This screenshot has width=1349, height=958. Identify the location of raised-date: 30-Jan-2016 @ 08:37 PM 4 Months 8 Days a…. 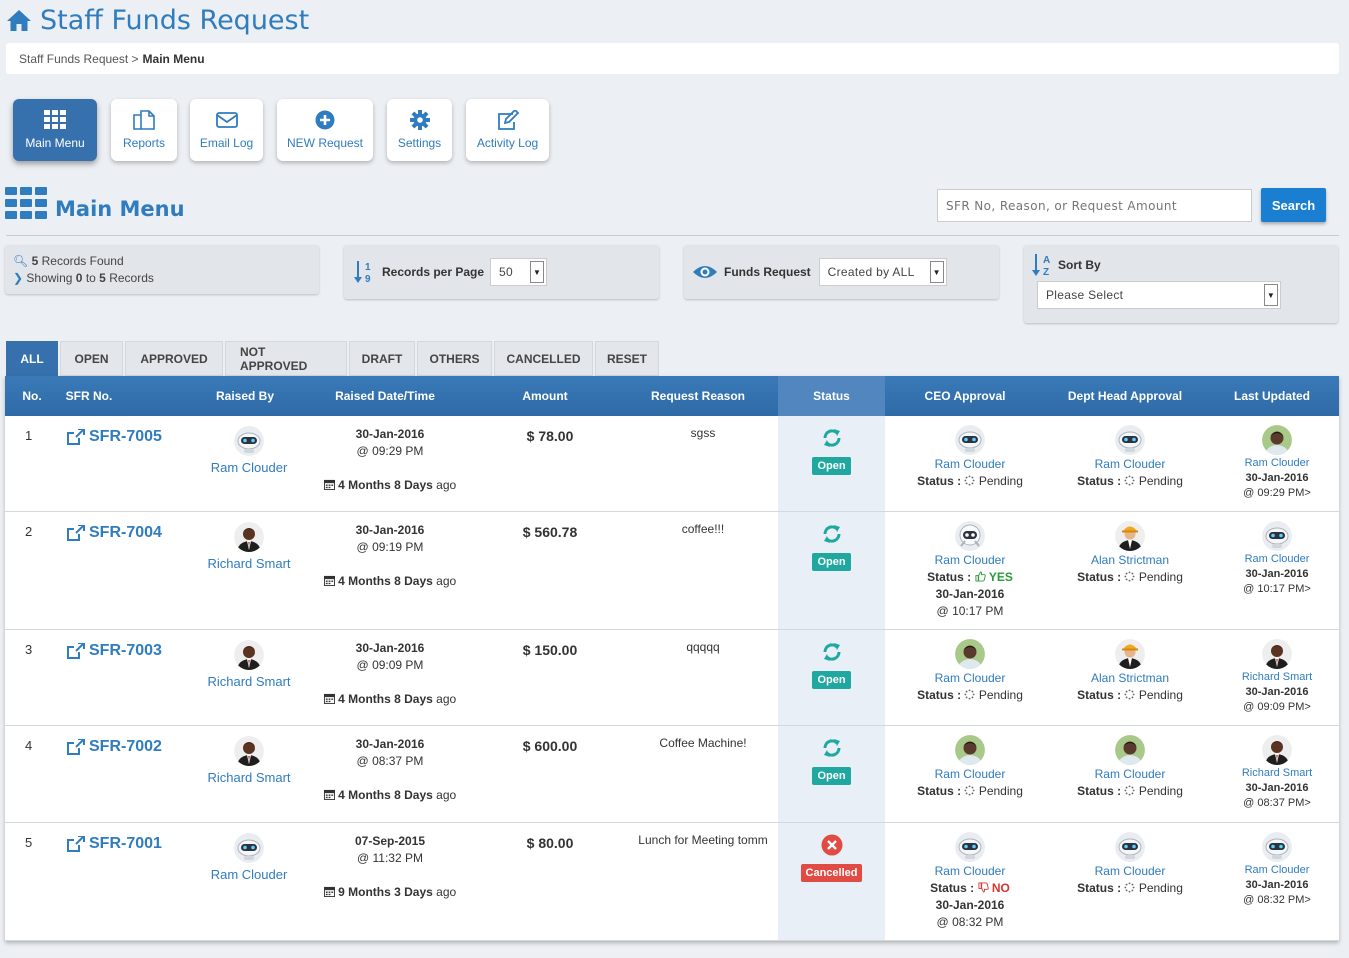
(390, 770).